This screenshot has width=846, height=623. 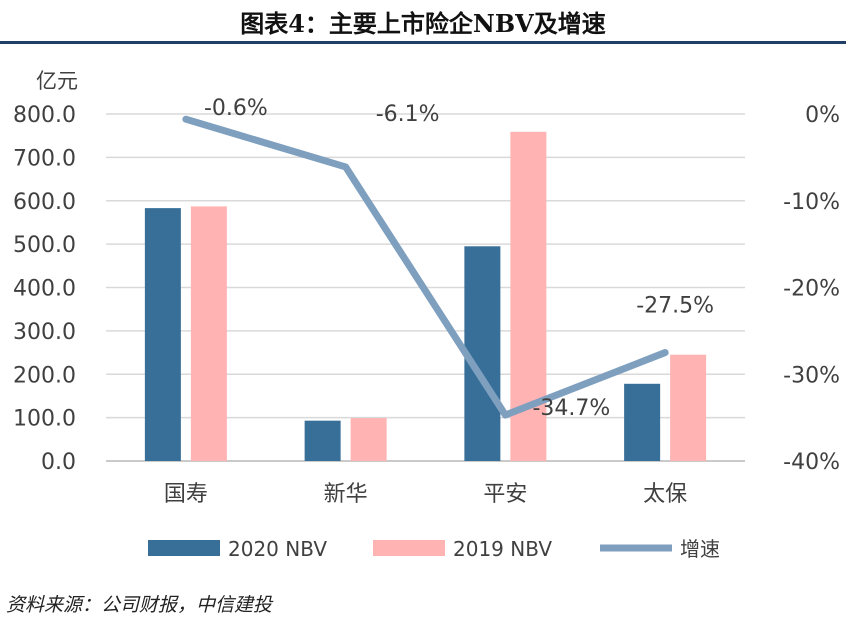 I want to click on x-tick-label: 新华, so click(x=346, y=494).